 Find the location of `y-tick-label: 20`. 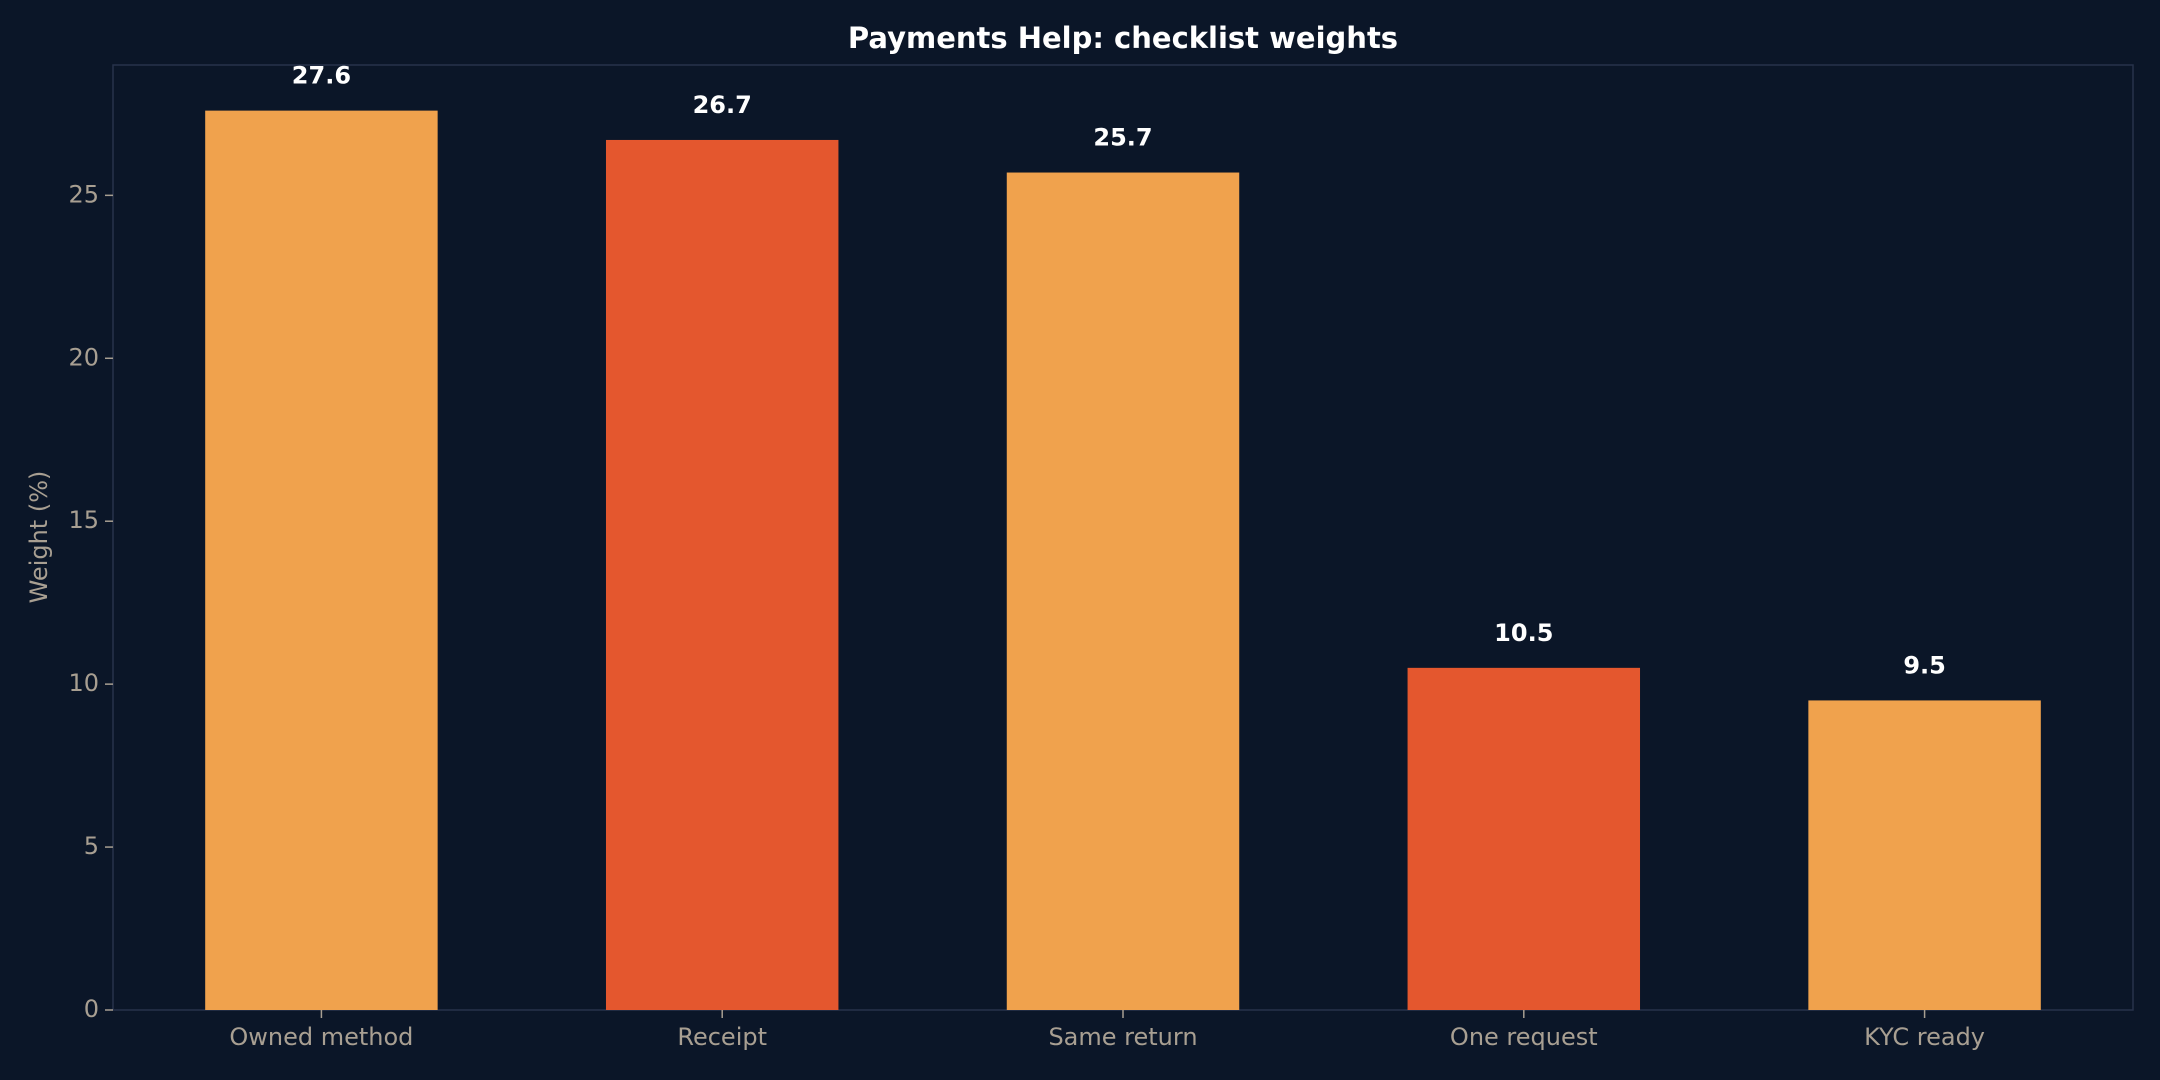

y-tick-label: 20 is located at coordinates (83, 357).